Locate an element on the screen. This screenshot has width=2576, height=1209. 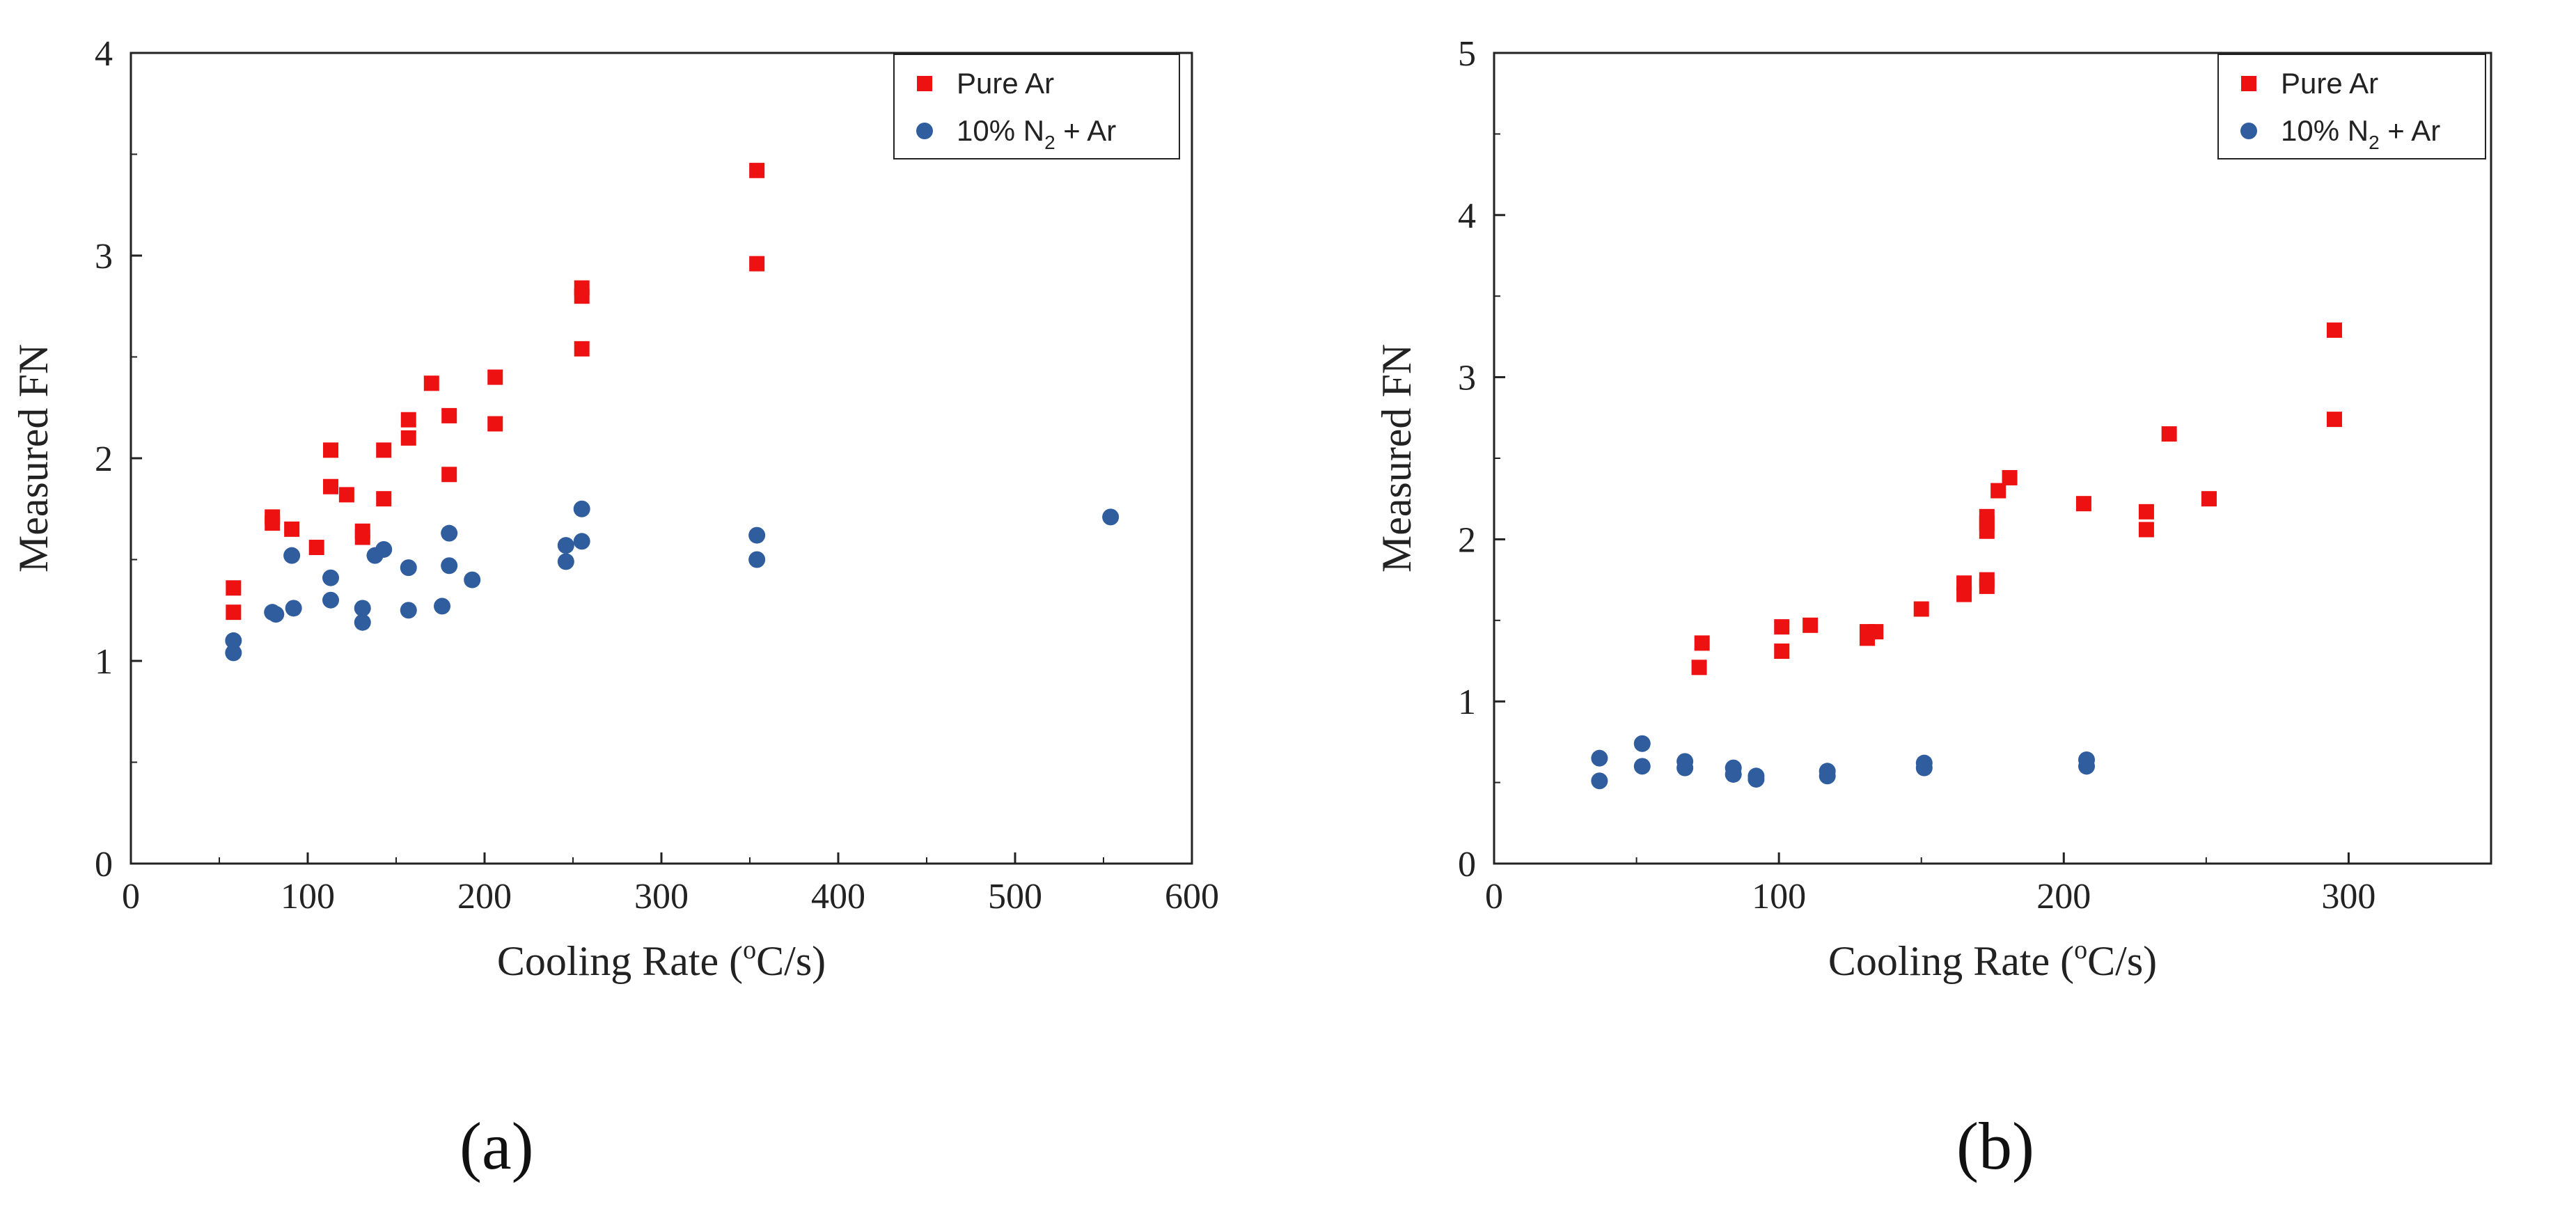
y-tick-label: 5 is located at coordinates (1467, 54).